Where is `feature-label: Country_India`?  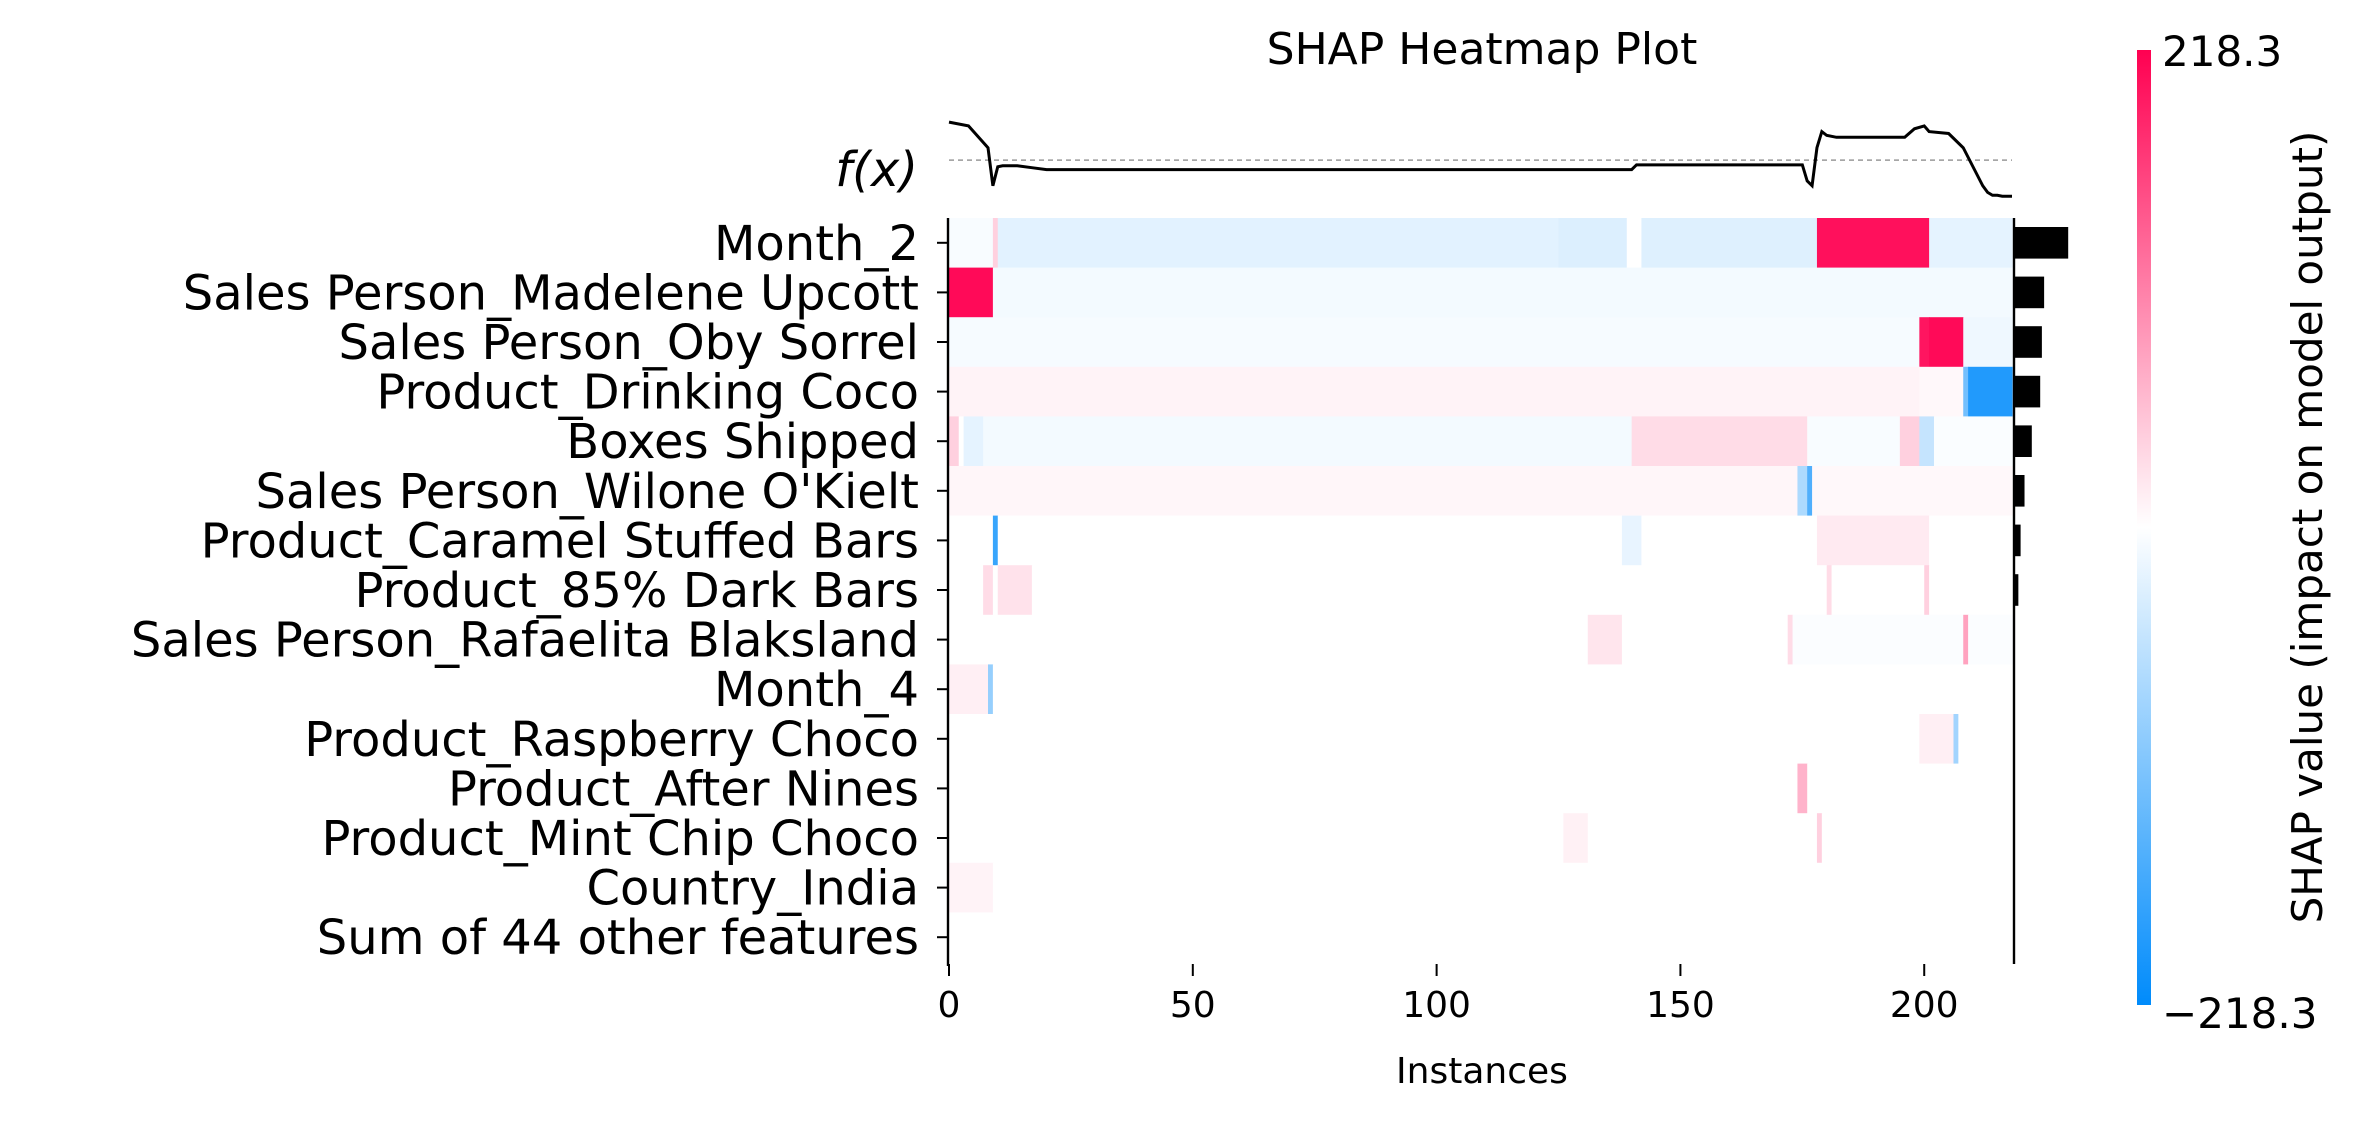
feature-label: Country_India is located at coordinates (753, 889).